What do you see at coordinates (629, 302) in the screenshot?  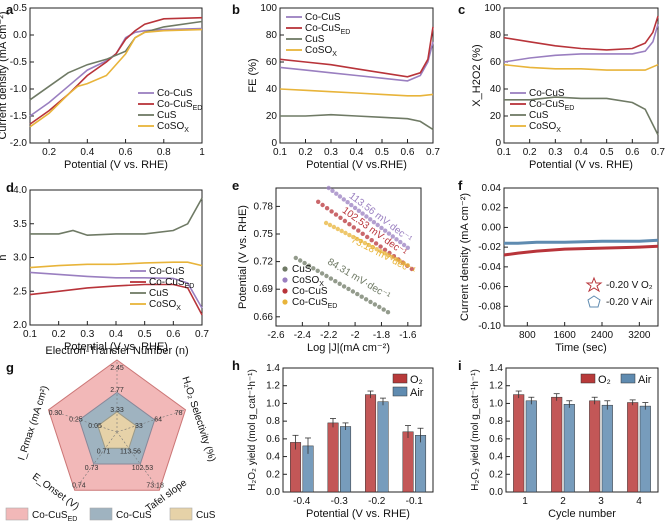 I see `legend-label: -0.20 V Air` at bounding box center [629, 302].